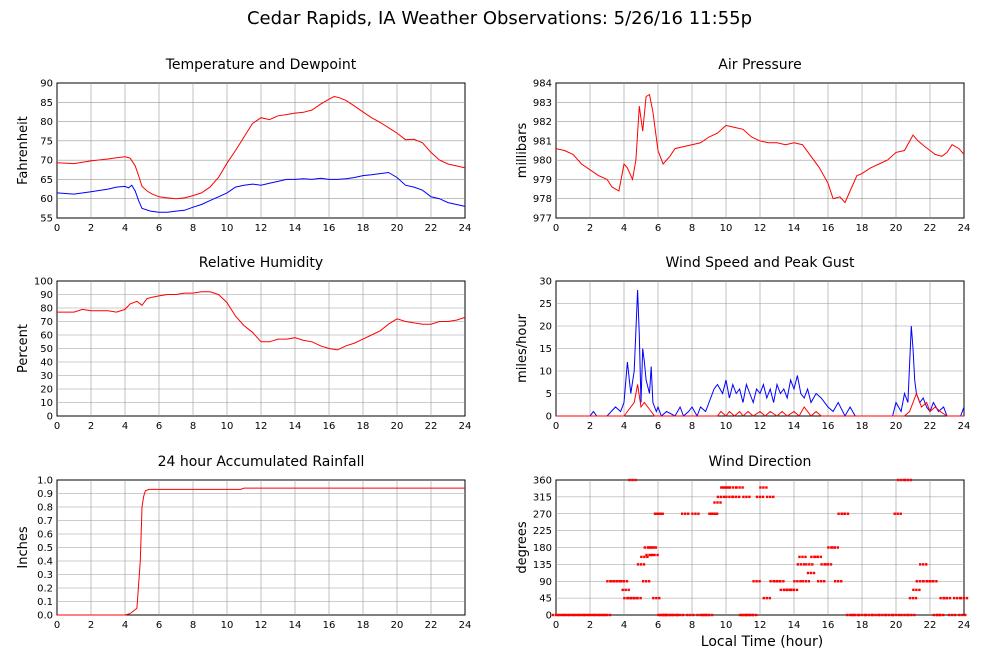 This screenshot has height=659, width=999. I want to click on x-tick-label: 2, so click(590, 426).